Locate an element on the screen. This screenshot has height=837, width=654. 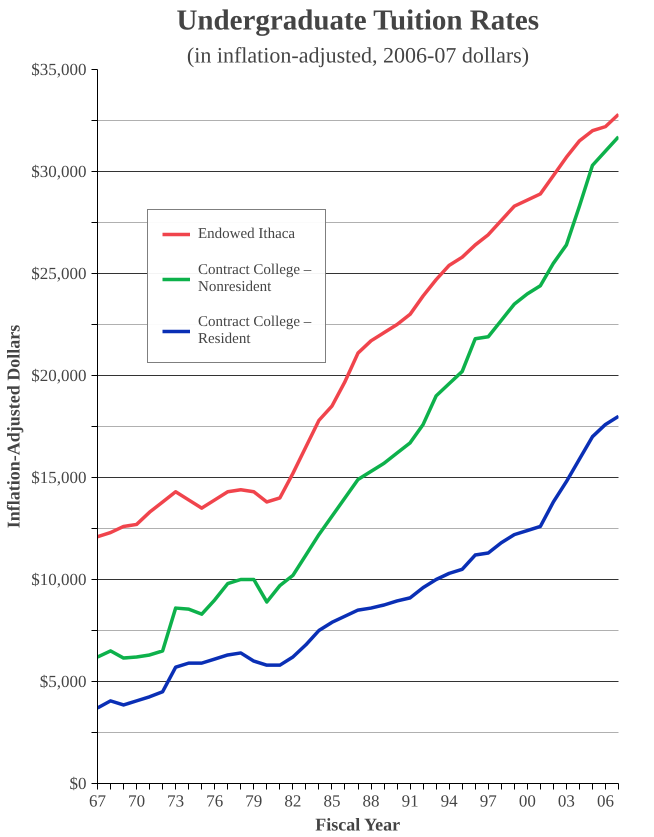
y-tick-label: $15,000 is located at coordinates (58, 477).